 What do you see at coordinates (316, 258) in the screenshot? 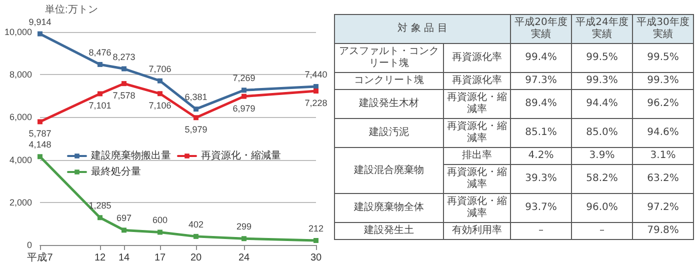
I see `x-tick-label: 30` at bounding box center [316, 258].